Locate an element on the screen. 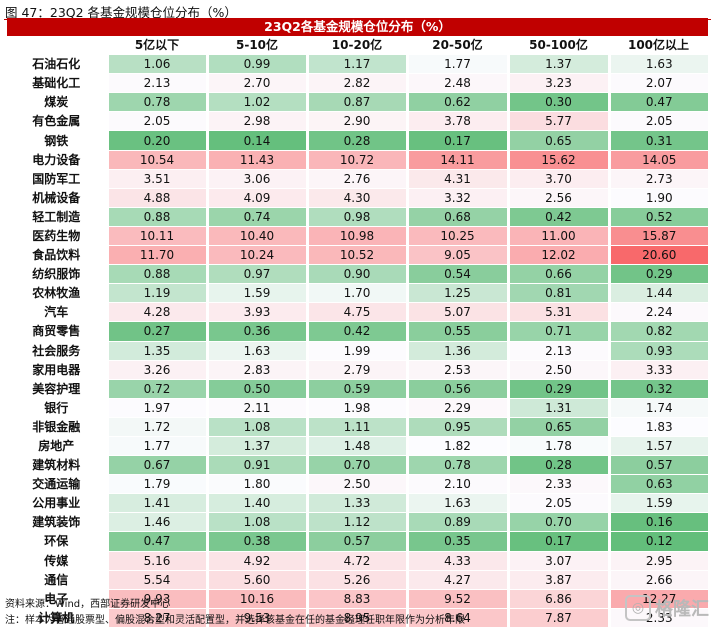  heatmap-cell: 20.60 is located at coordinates (657, 255).